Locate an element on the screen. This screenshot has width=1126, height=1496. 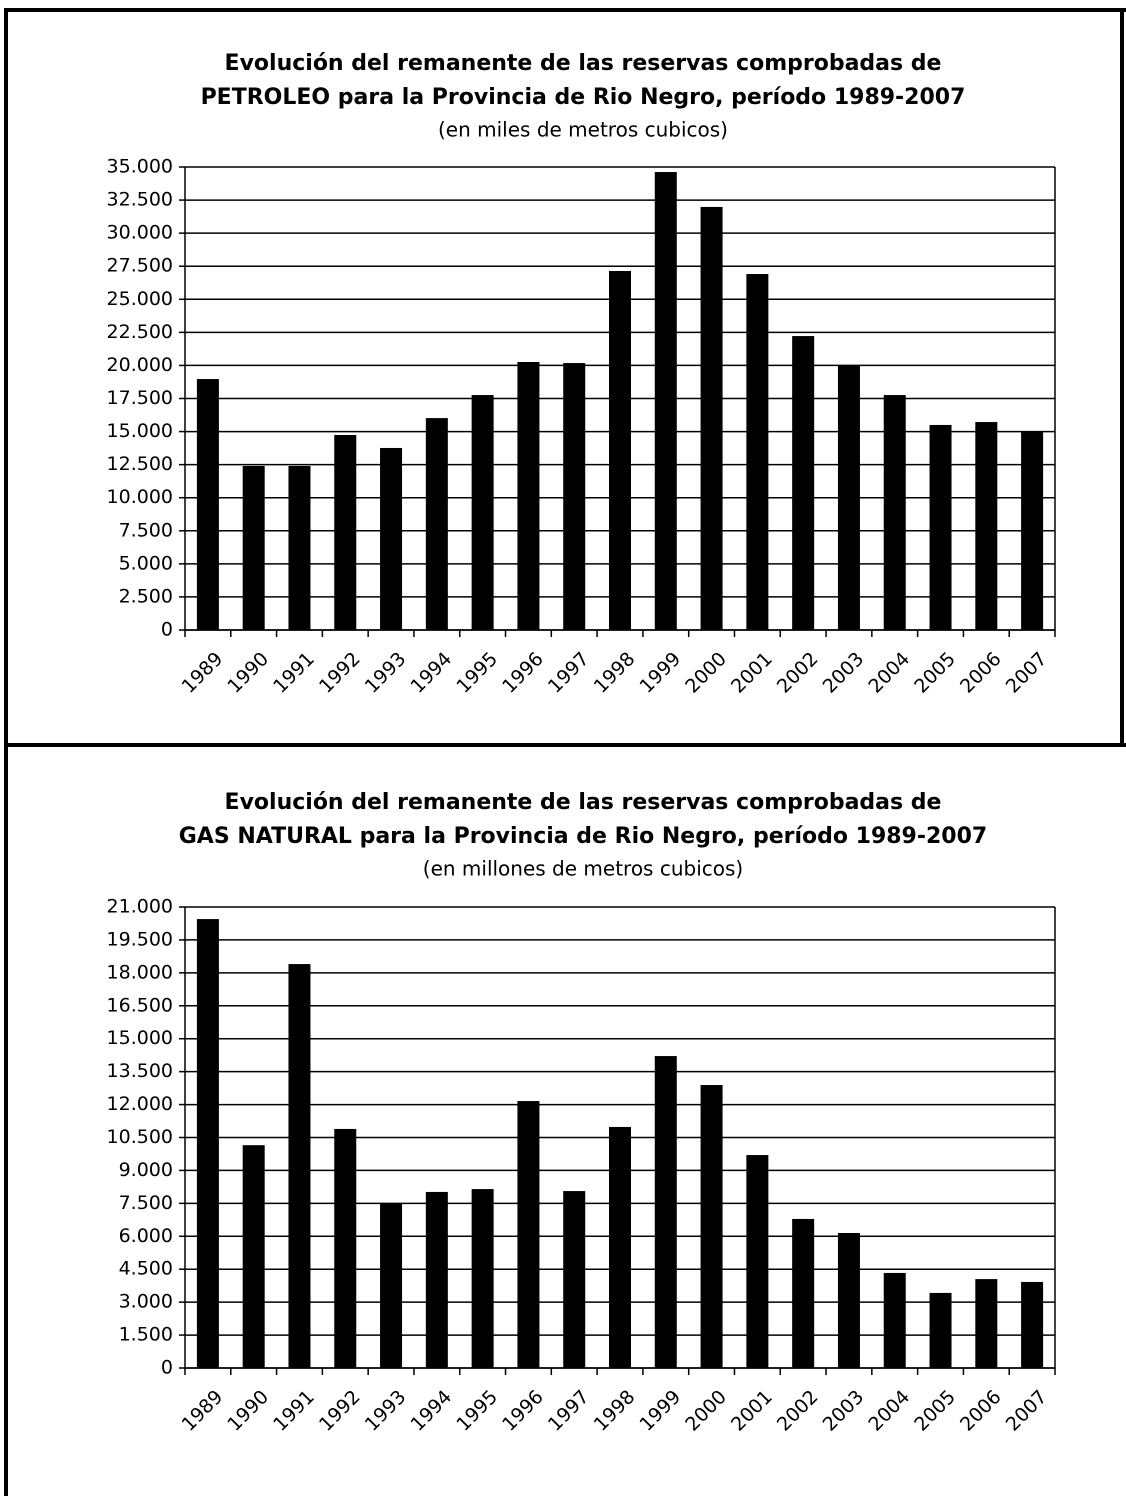
y-tick-label: 2.500 is located at coordinates (146, 596).